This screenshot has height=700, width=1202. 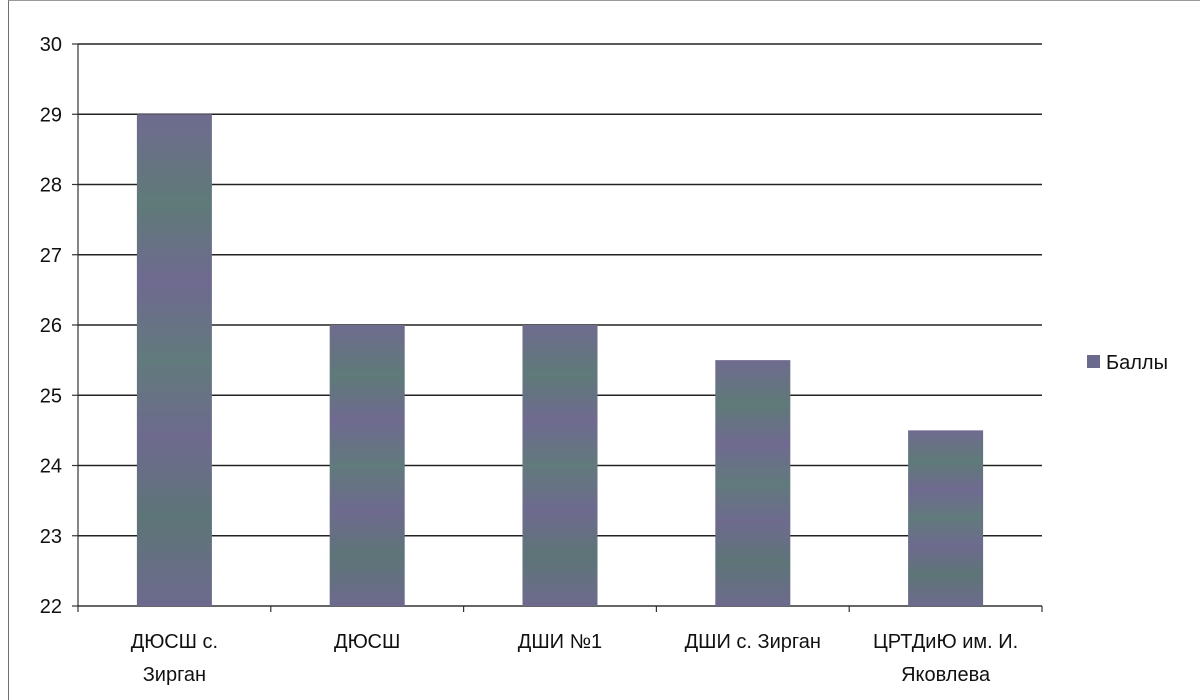 I want to click on y-tick-label: 23, so click(x=51, y=537).